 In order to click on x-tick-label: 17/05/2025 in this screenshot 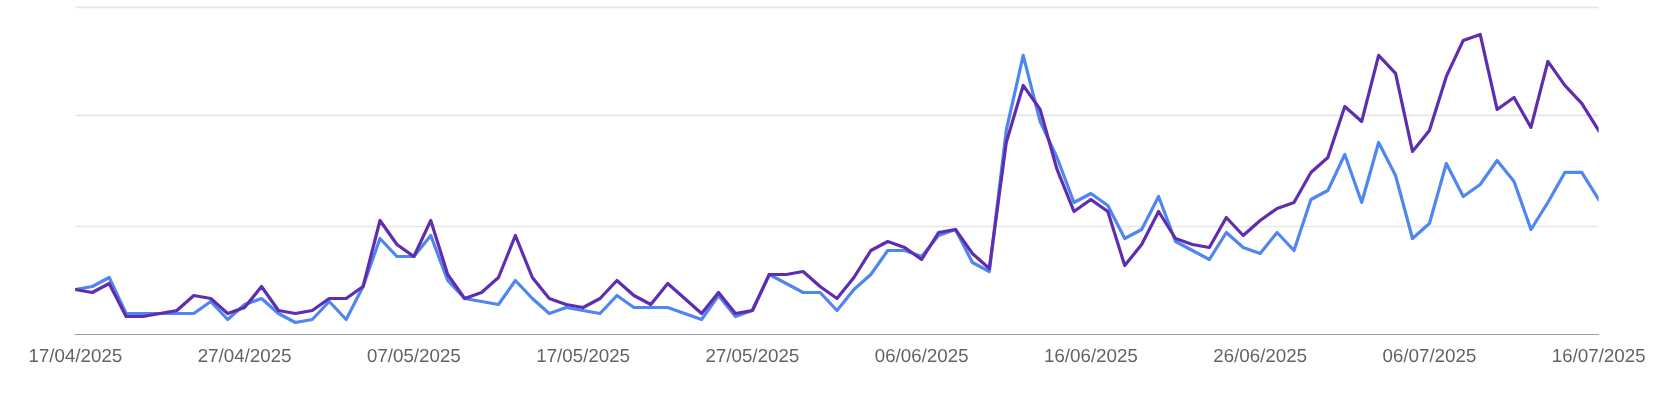, I will do `click(583, 355)`.